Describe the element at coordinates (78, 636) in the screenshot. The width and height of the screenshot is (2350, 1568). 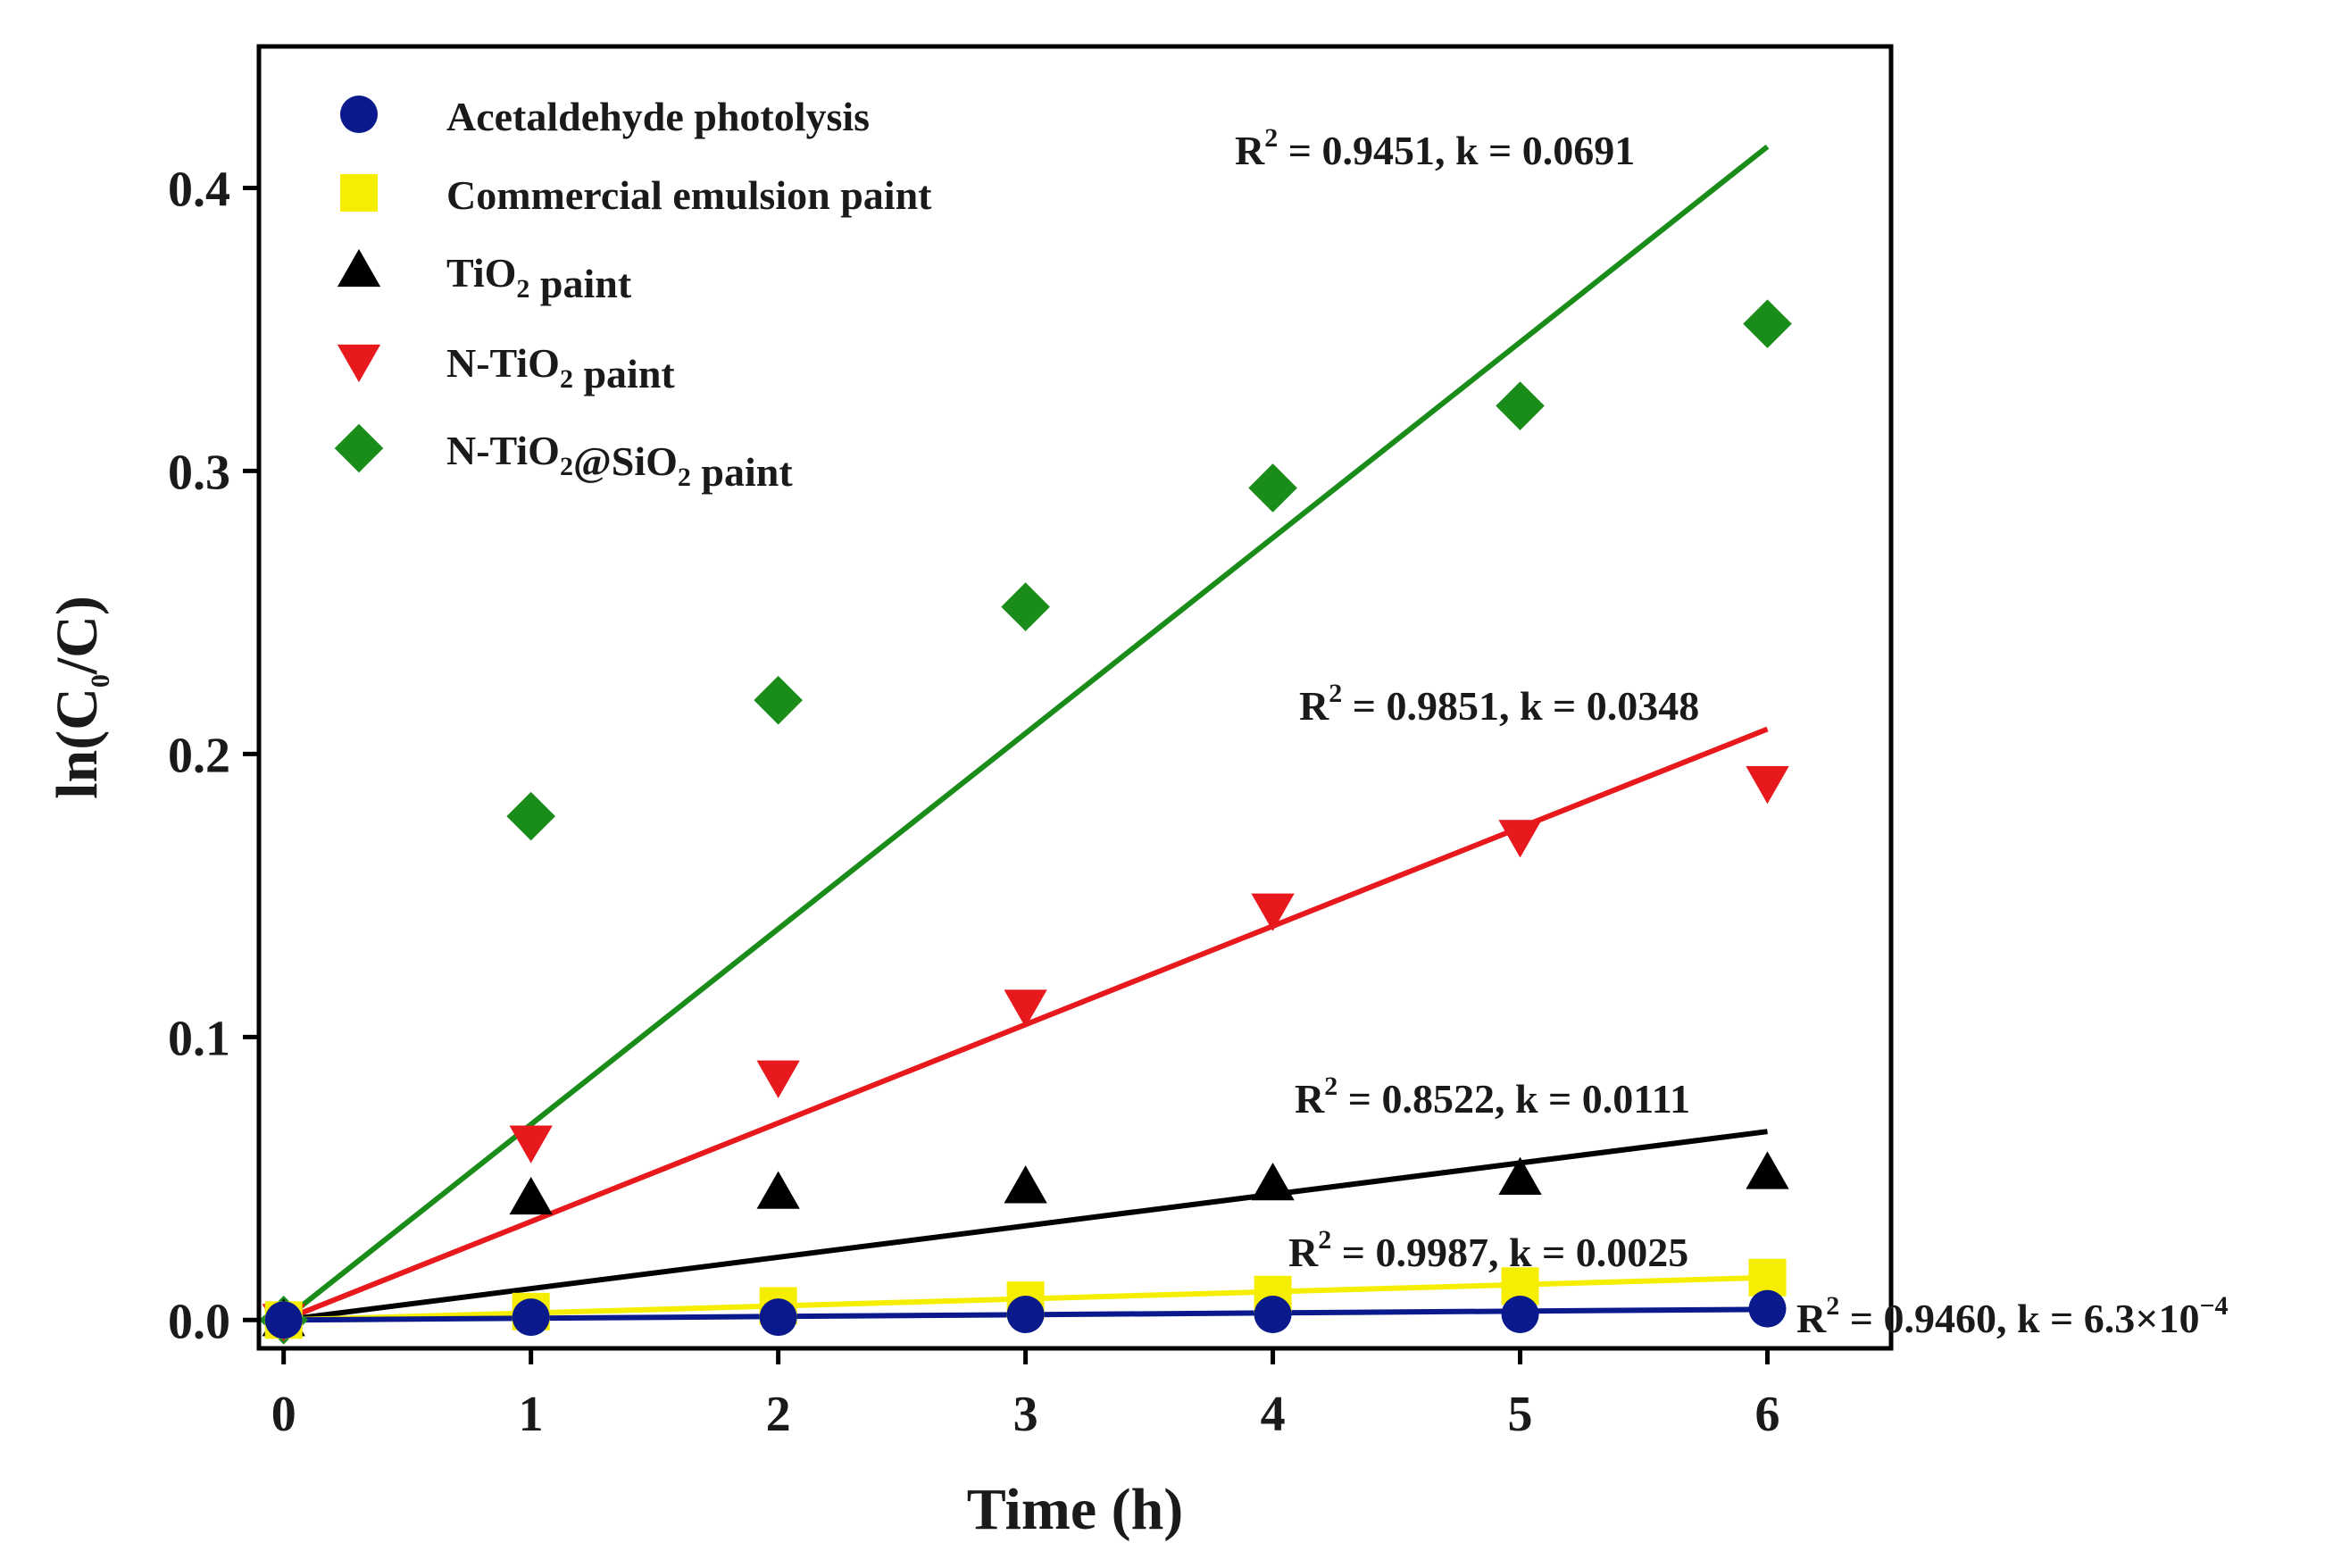
I see `y-axis-title-suffix: /C)` at that location.